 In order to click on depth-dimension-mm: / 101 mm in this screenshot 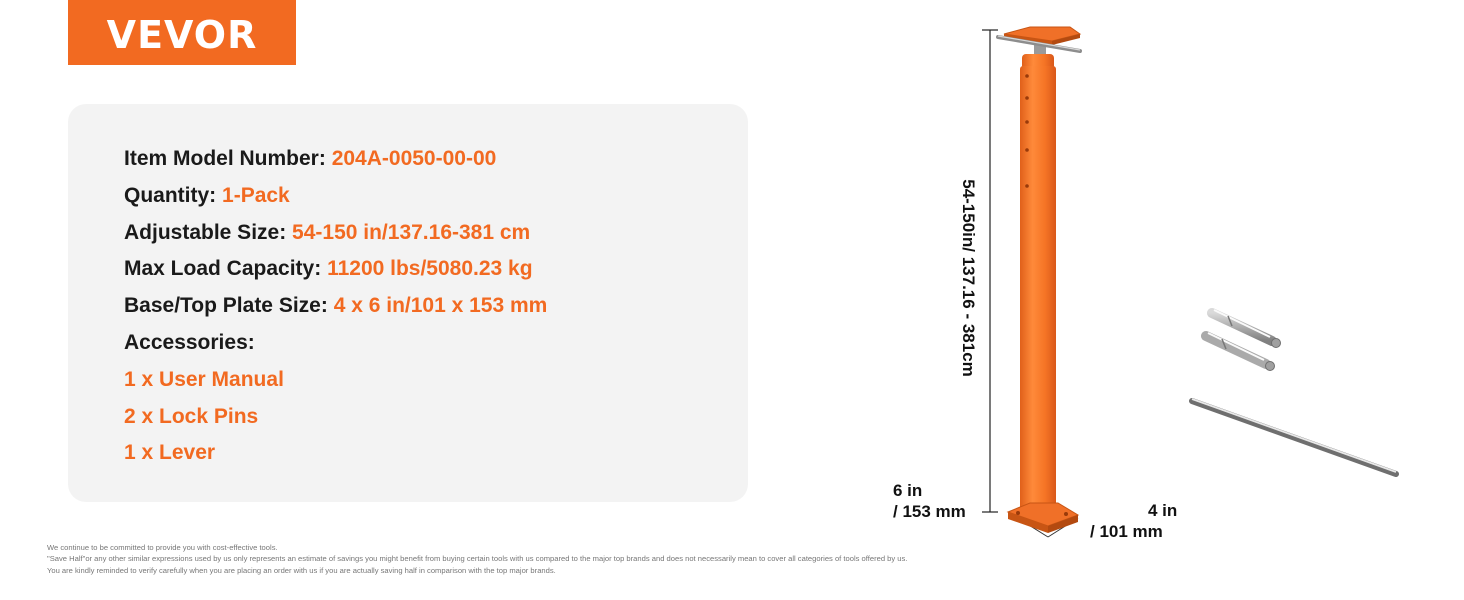, I will do `click(1126, 531)`.